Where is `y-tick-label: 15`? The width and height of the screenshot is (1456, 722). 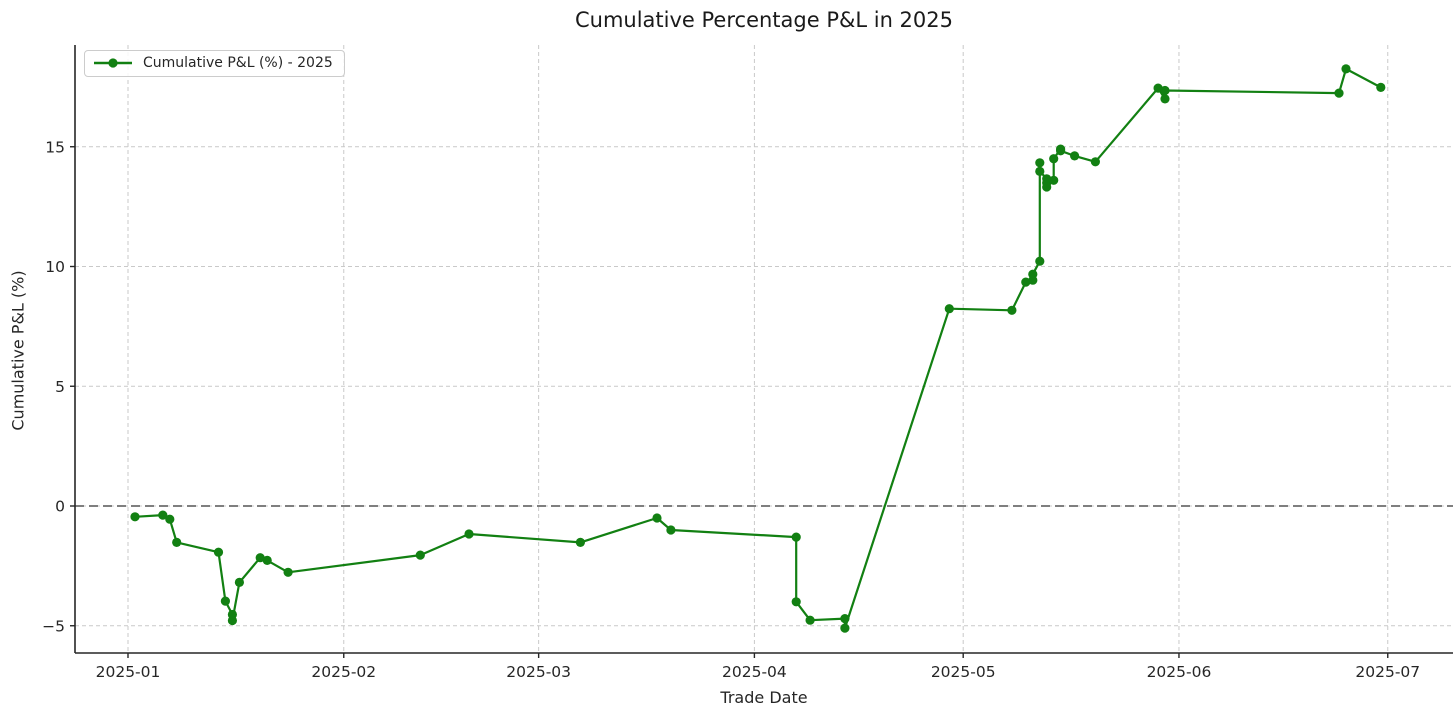 y-tick-label: 15 is located at coordinates (55, 147).